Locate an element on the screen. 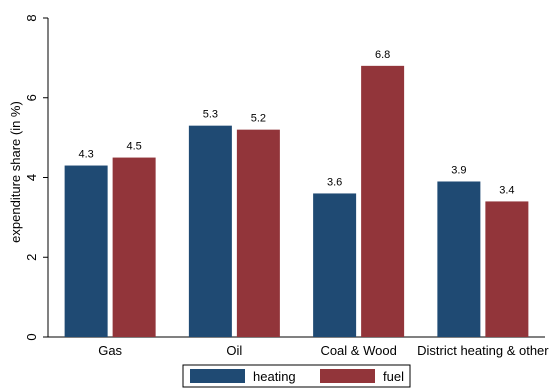  y-ticks: 0 2 4 6 8 is located at coordinates (36, 177).